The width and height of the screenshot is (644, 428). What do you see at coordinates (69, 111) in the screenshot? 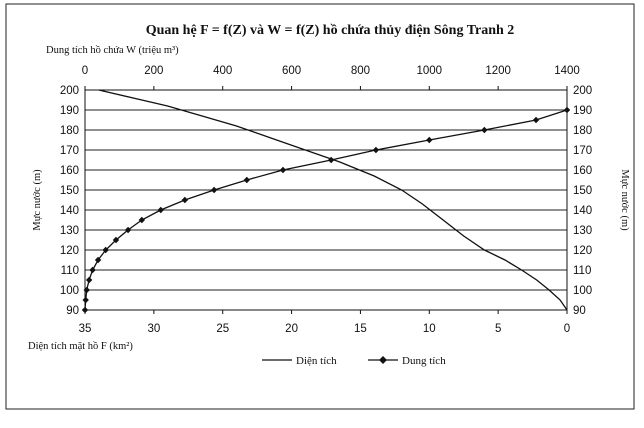
I see `y-left-tick-190: 190` at bounding box center [69, 111].